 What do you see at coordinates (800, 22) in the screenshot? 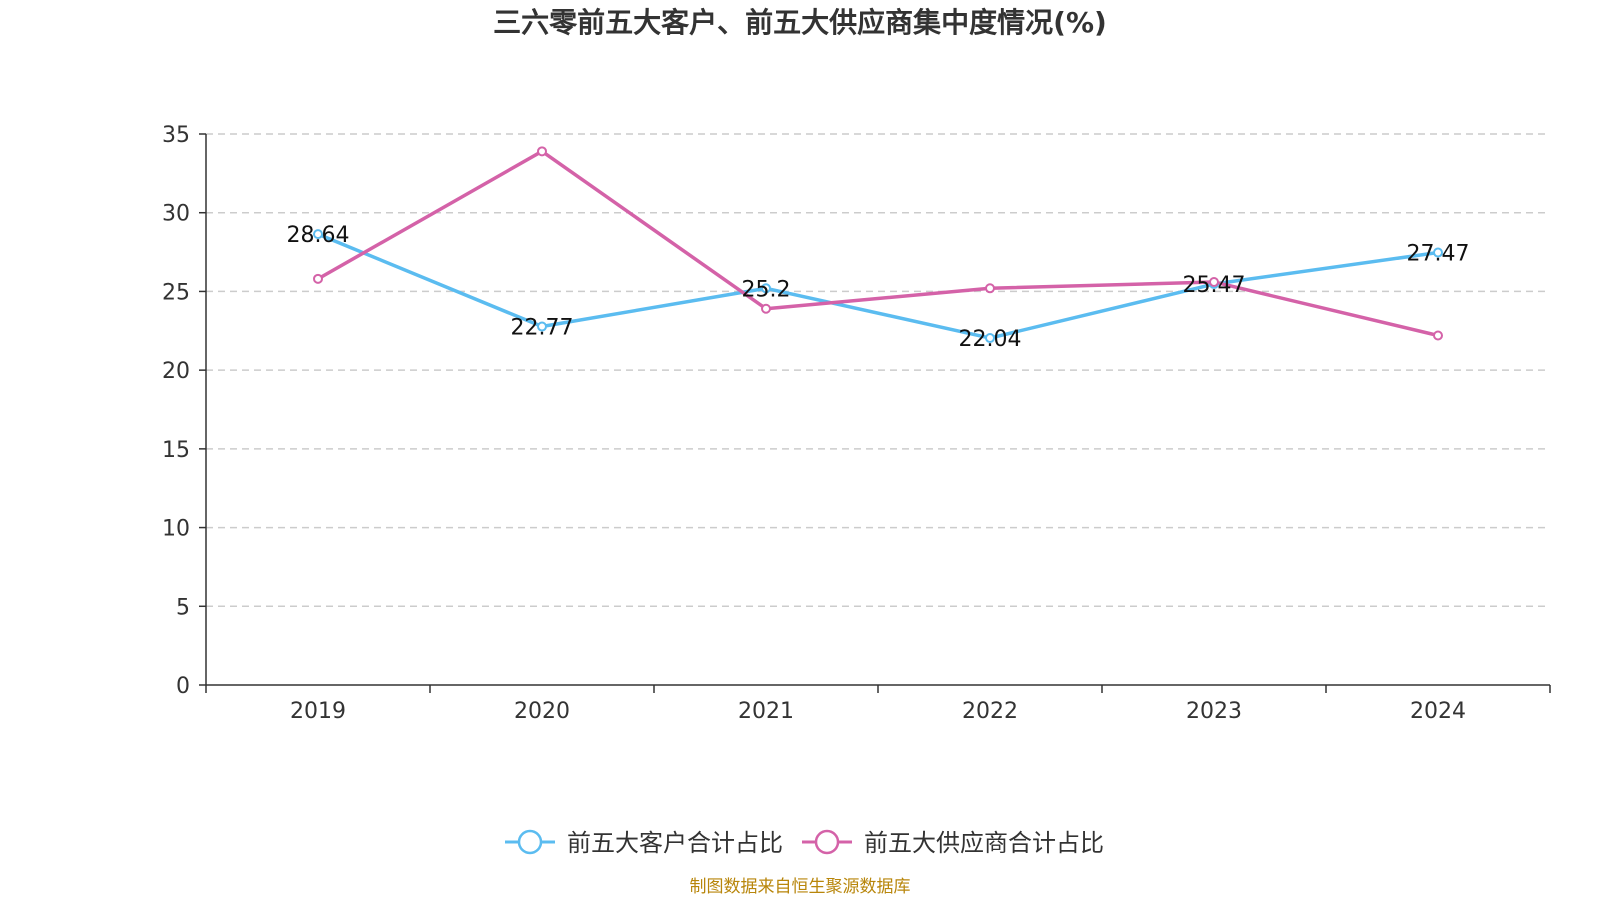
I see `chart-title: 三六零前五大客户、前五大供应商集中度情况(%)` at bounding box center [800, 22].